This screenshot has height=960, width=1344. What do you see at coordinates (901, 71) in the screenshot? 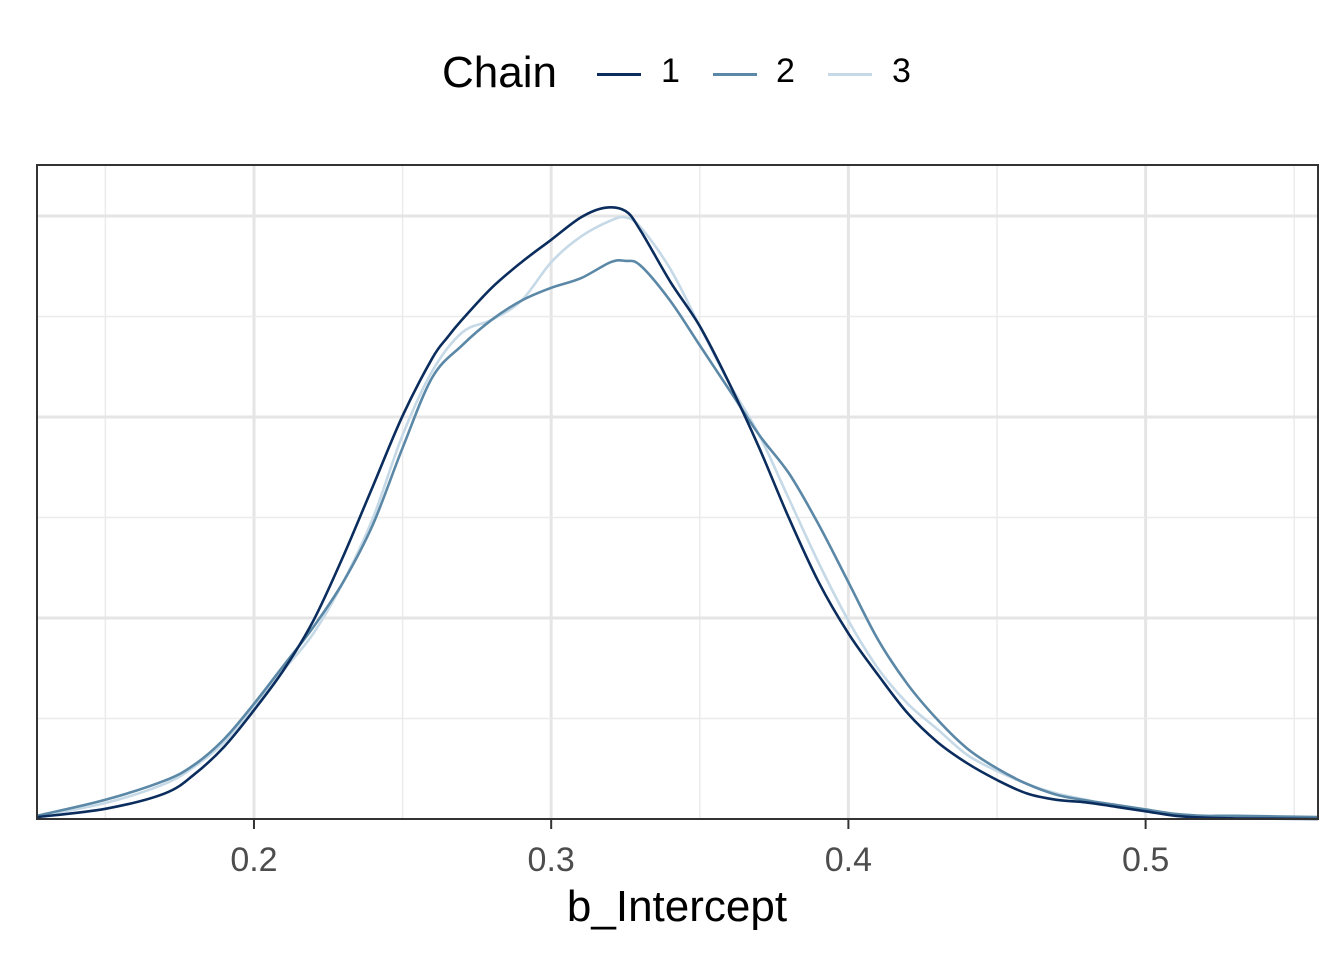
I see `legend-label-chain-3: 3` at bounding box center [901, 71].